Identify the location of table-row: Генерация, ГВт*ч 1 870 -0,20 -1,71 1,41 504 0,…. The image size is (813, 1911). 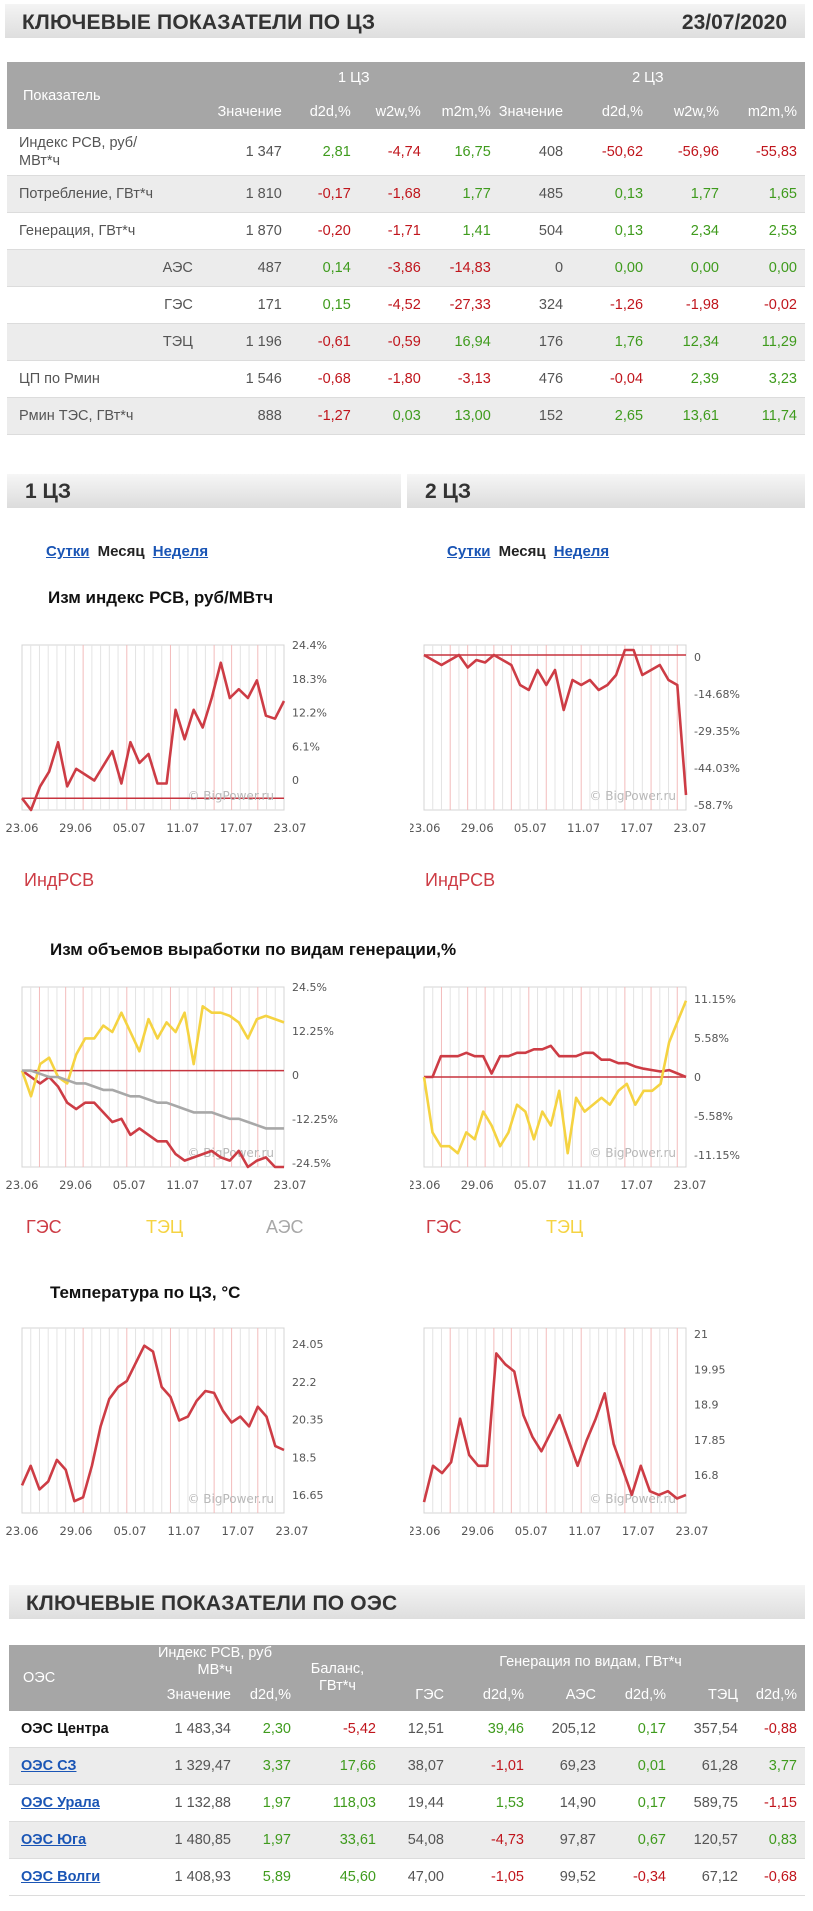
(406, 231).